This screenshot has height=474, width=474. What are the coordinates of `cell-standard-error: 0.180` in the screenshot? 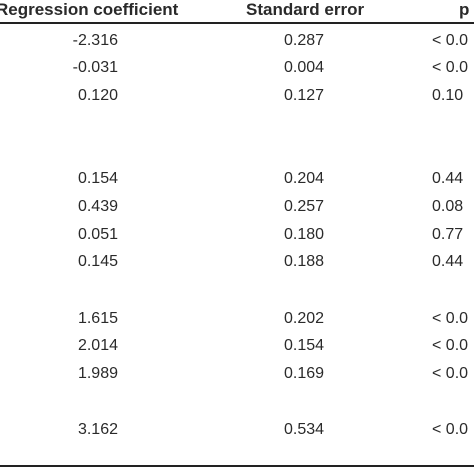 It's located at (304, 234).